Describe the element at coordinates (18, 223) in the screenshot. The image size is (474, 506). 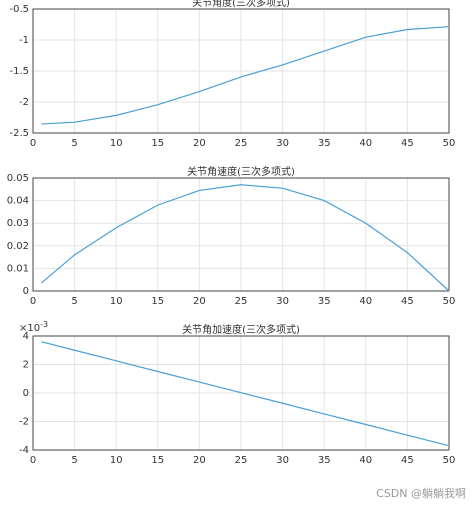
I see `y-tick-label: 0.03` at that location.